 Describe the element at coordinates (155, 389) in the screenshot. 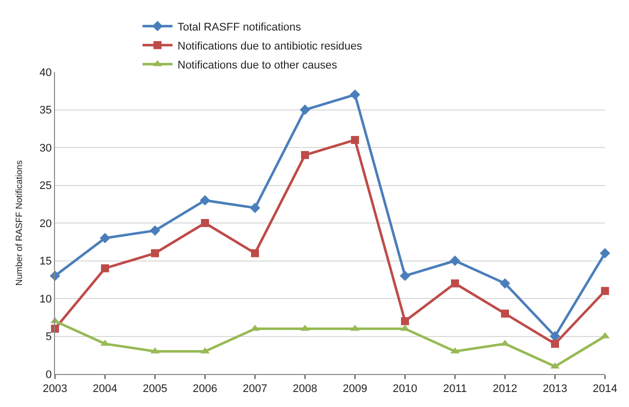

I see `x-tick-label: 2005` at that location.